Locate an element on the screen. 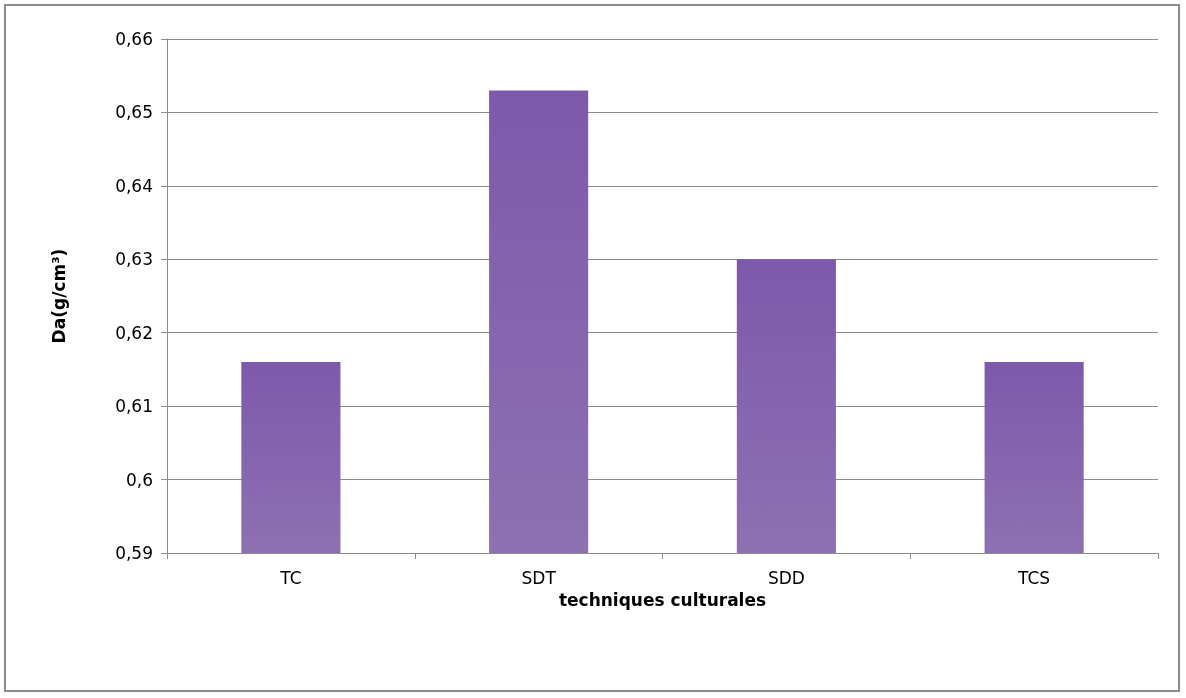 The height and width of the screenshot is (698, 1186). y-tick-label: 0,61 is located at coordinates (134, 406).